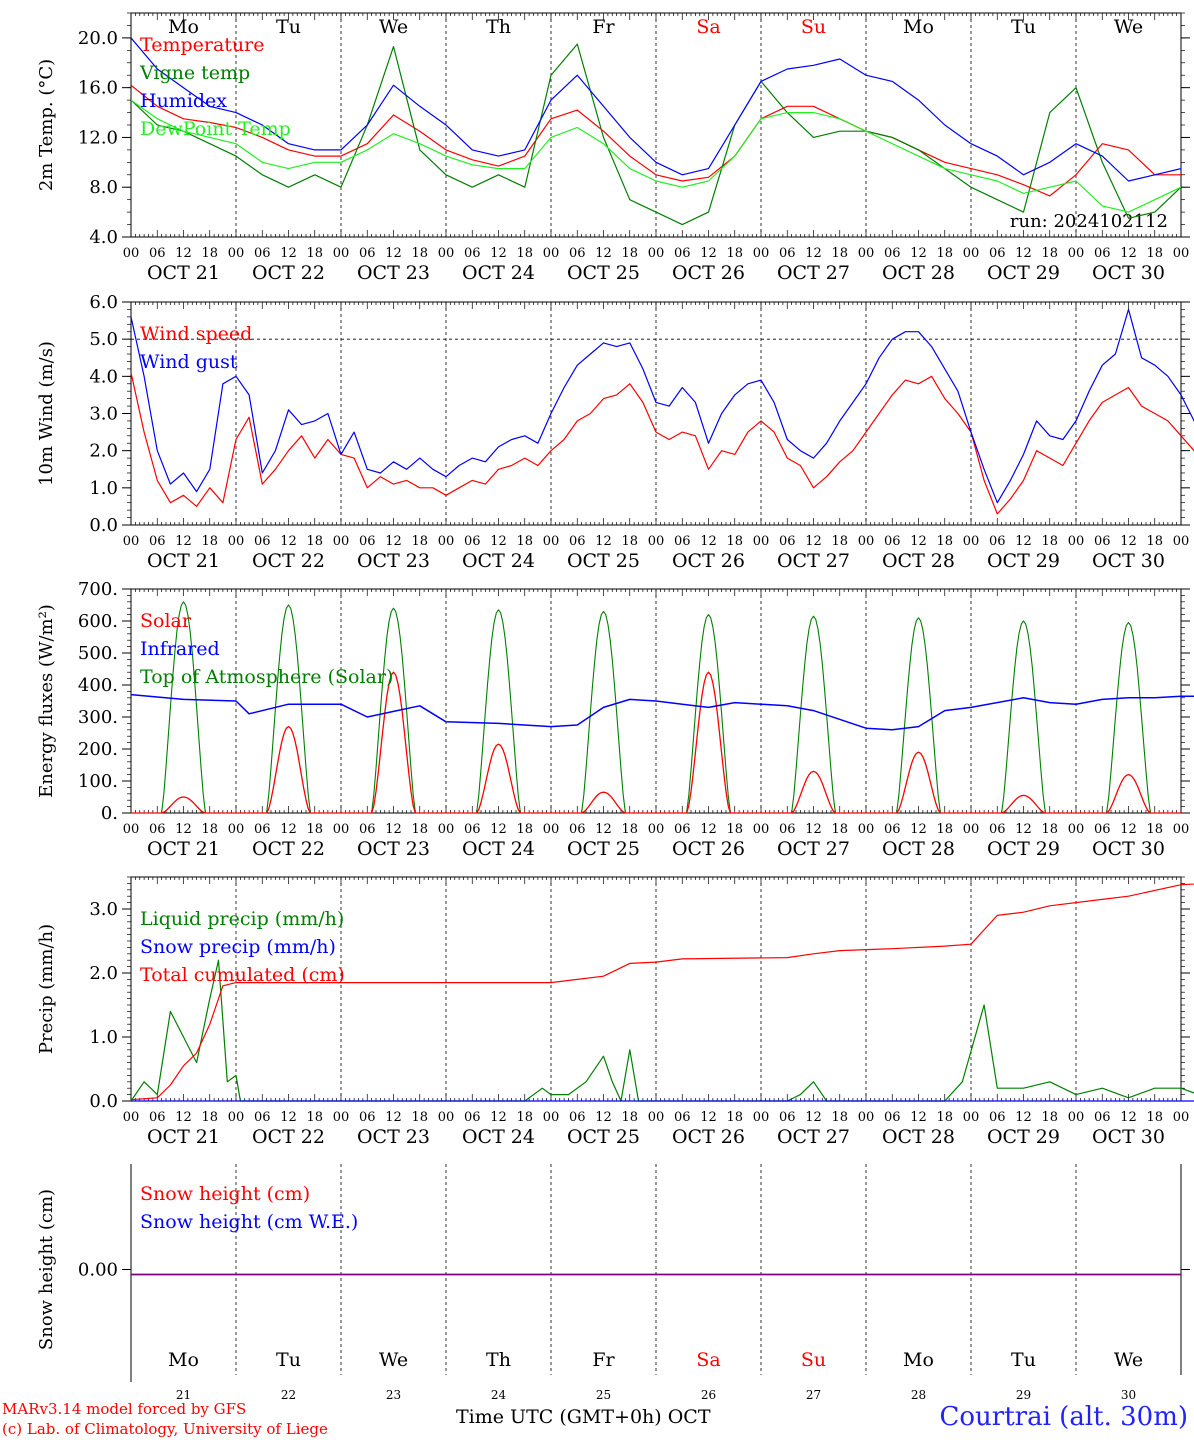  I want to click on legend-wind-gust: Wind gust, so click(189, 362).